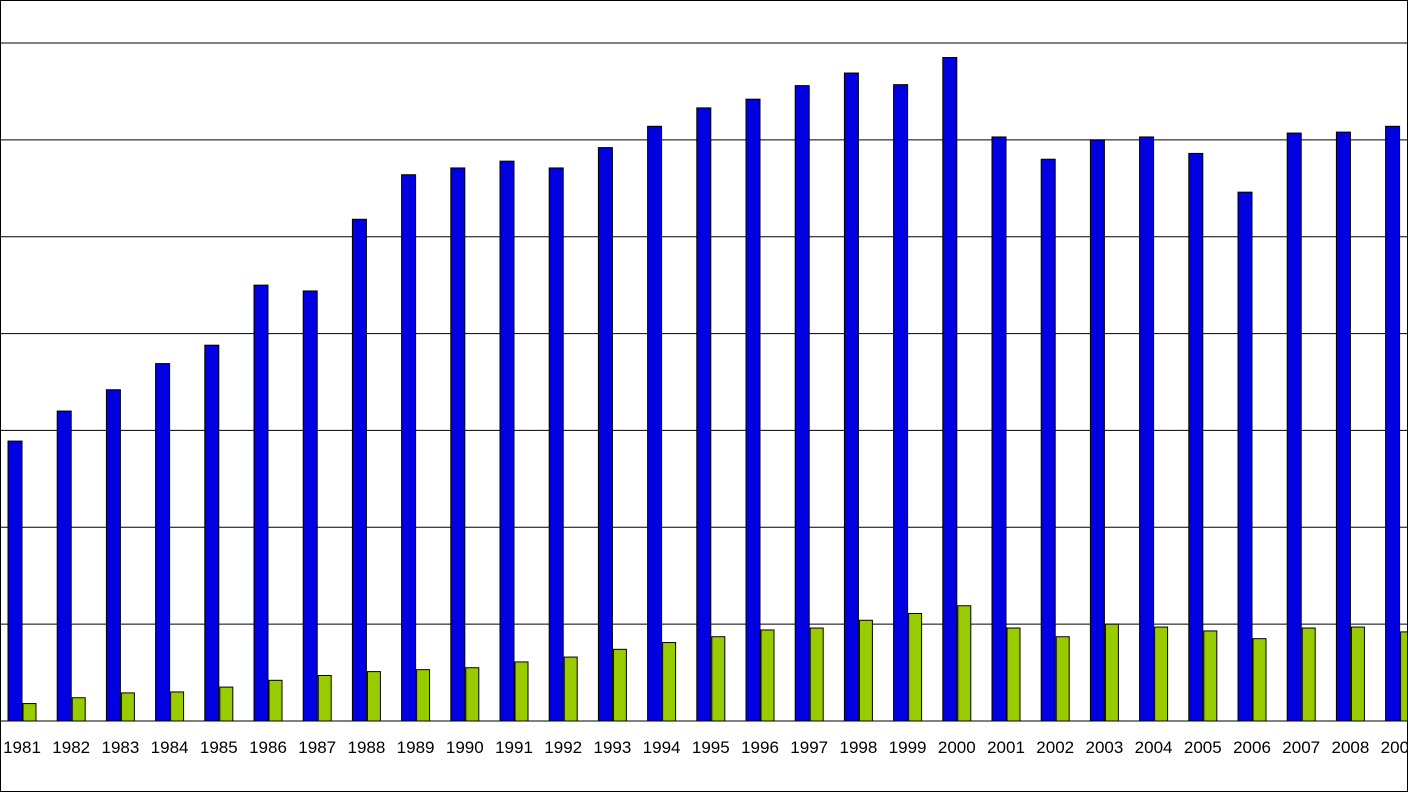 This screenshot has width=1408, height=792. What do you see at coordinates (1393, 423) in the screenshot?
I see `bar-series1-2009` at bounding box center [1393, 423].